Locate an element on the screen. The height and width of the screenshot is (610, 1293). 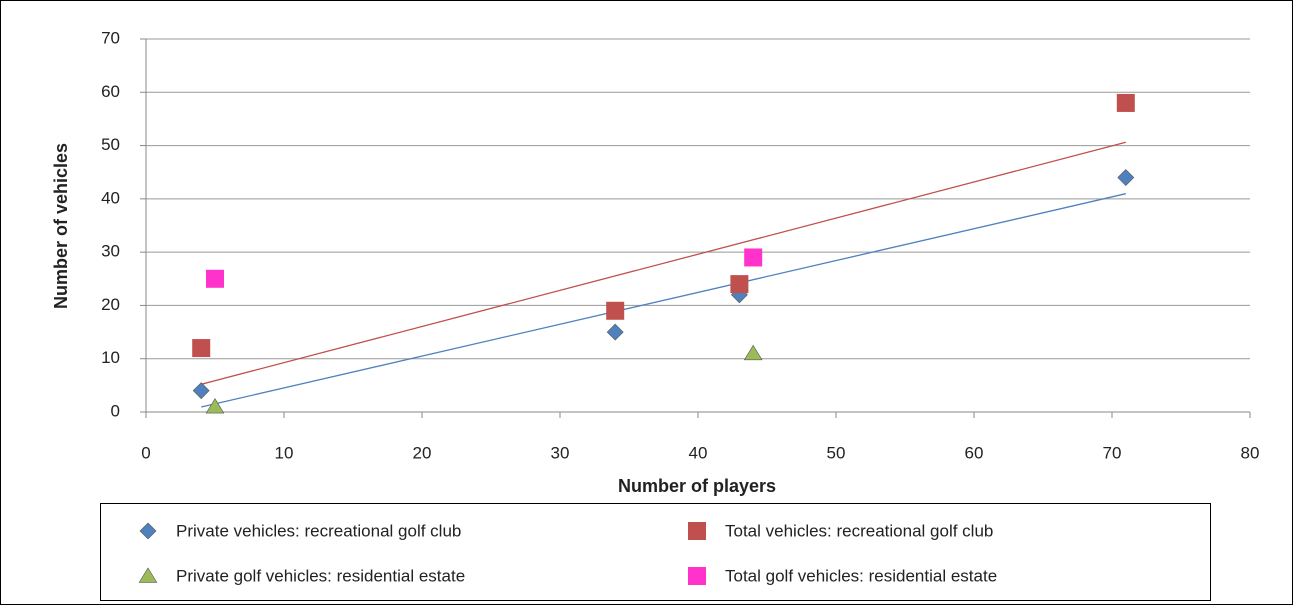
y-tick-label: 10 is located at coordinates (110, 357).